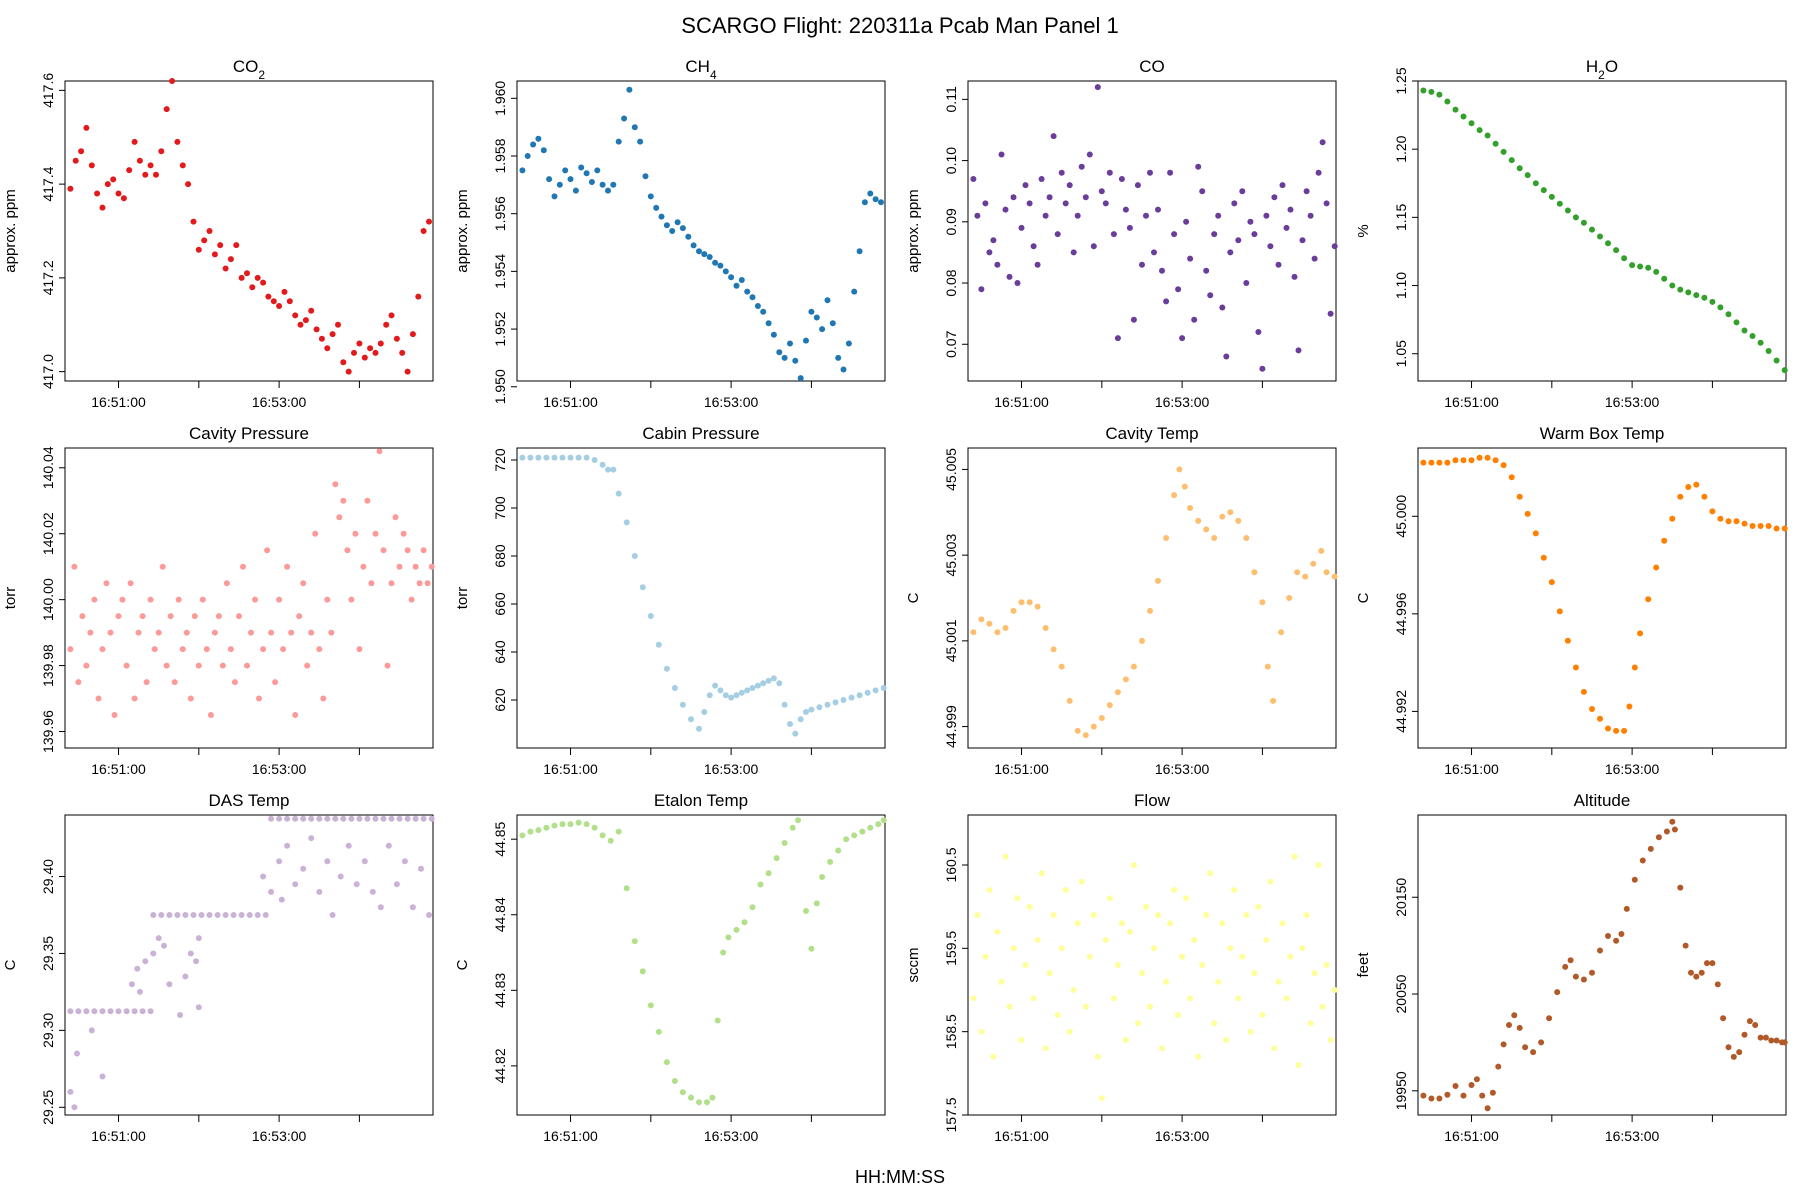 The image size is (1800, 1200). What do you see at coordinates (570, 769) in the screenshot?
I see `x-tick-label: 16:51:00` at bounding box center [570, 769].